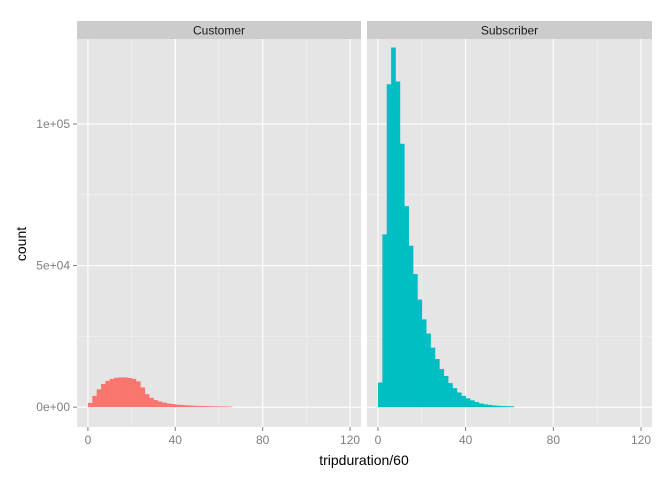 The height and width of the screenshot is (480, 672). What do you see at coordinates (21, 244) in the screenshot?
I see `y-axis-title: count` at bounding box center [21, 244].